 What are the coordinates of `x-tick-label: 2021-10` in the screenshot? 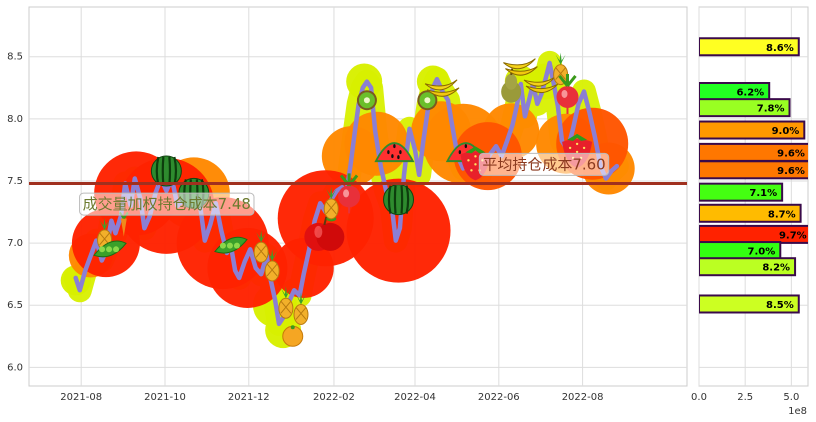 It's located at (165, 397).